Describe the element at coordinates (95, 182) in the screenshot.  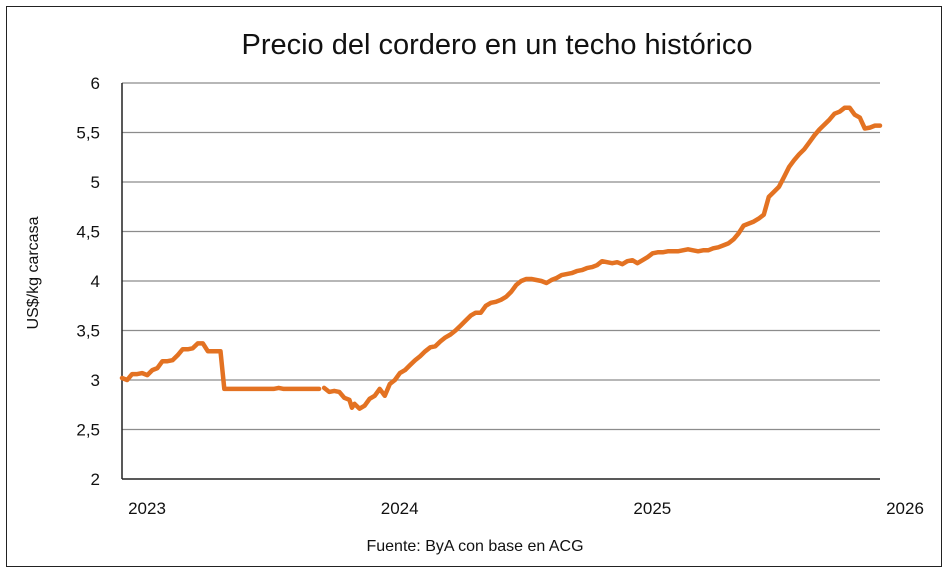
I see `y-tick-label: 5` at that location.